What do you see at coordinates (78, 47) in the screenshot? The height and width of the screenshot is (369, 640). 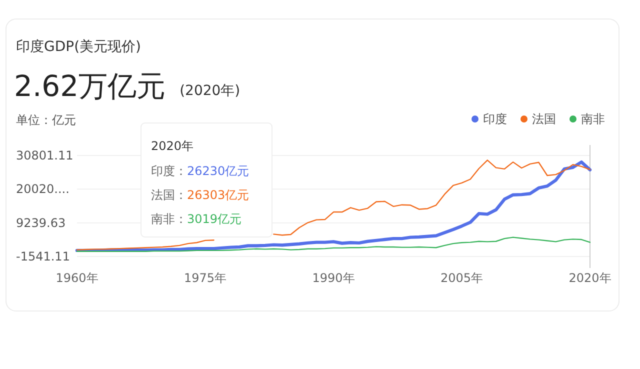 I see `chart-title: 印度GDP(美元现价)` at bounding box center [78, 47].